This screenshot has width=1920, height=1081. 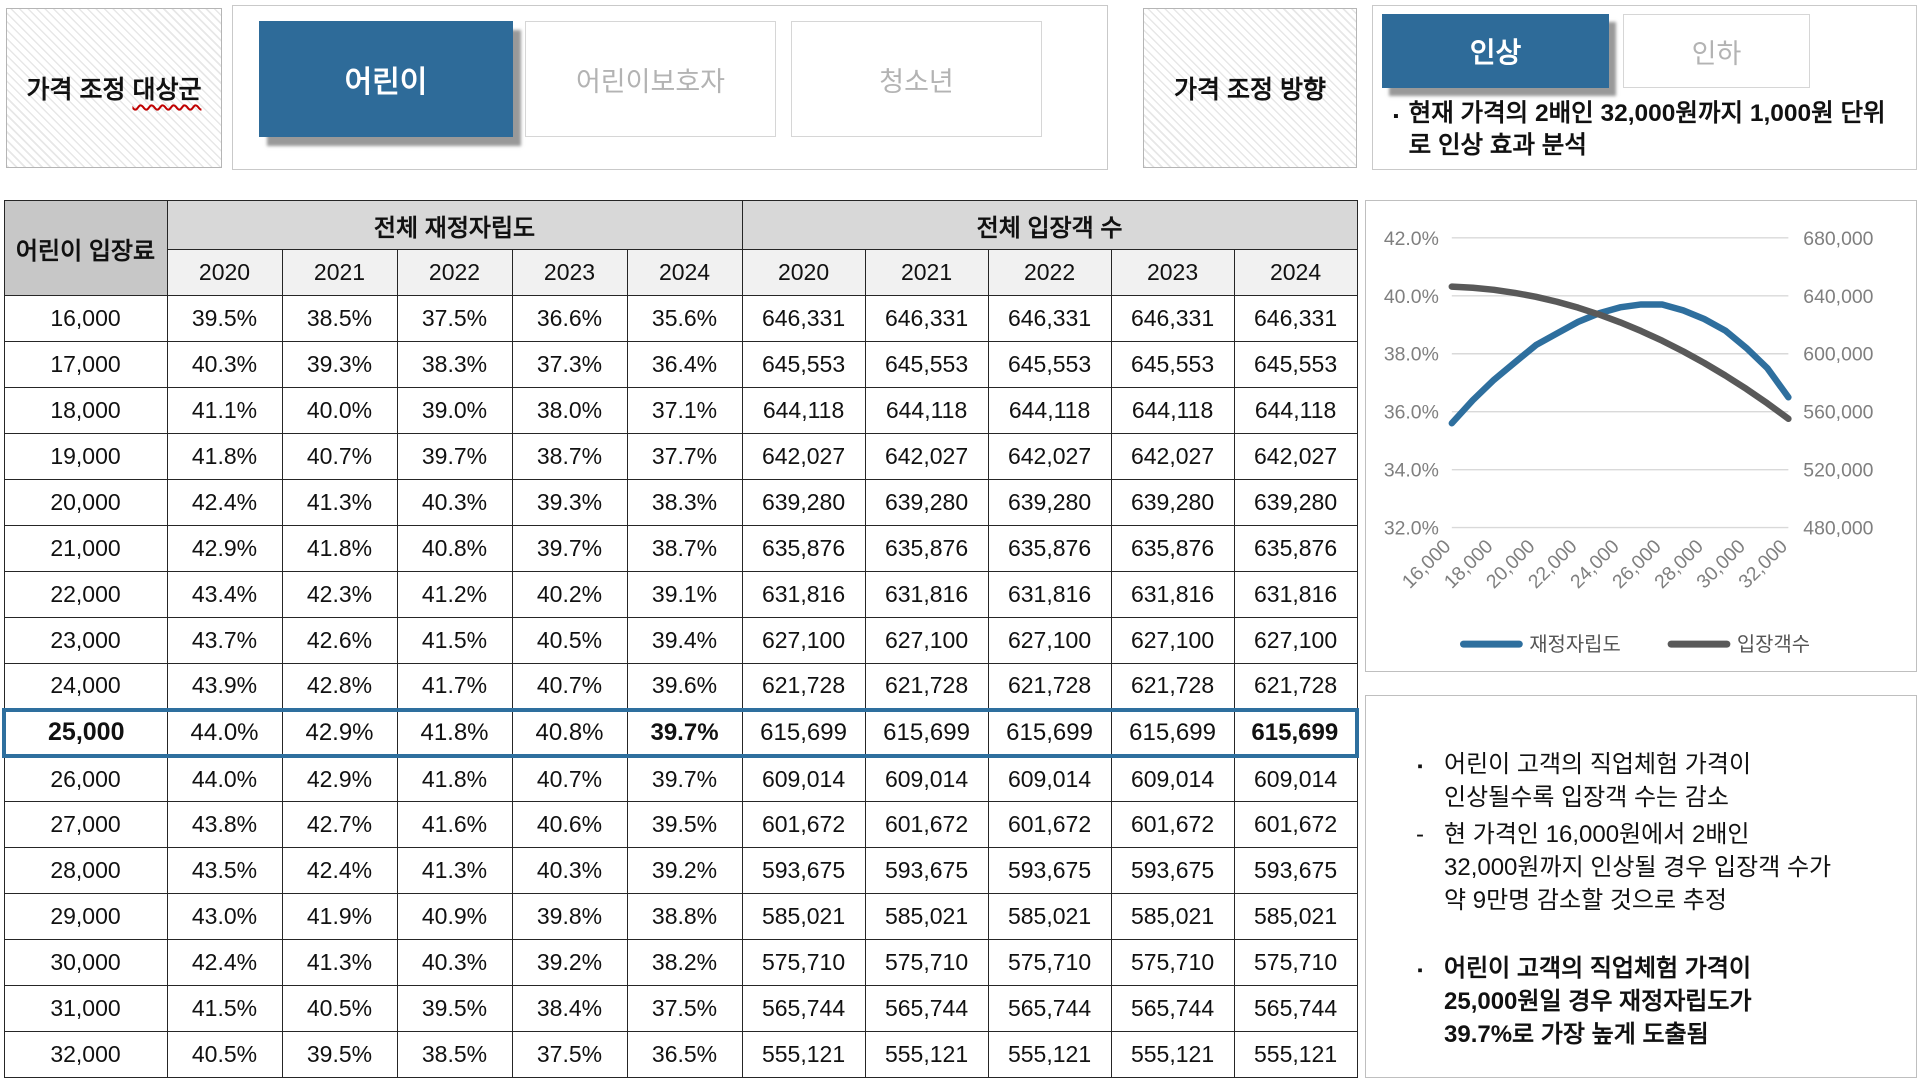 What do you see at coordinates (85, 456) in the screenshot?
I see `table-cell: 19,000` at bounding box center [85, 456].